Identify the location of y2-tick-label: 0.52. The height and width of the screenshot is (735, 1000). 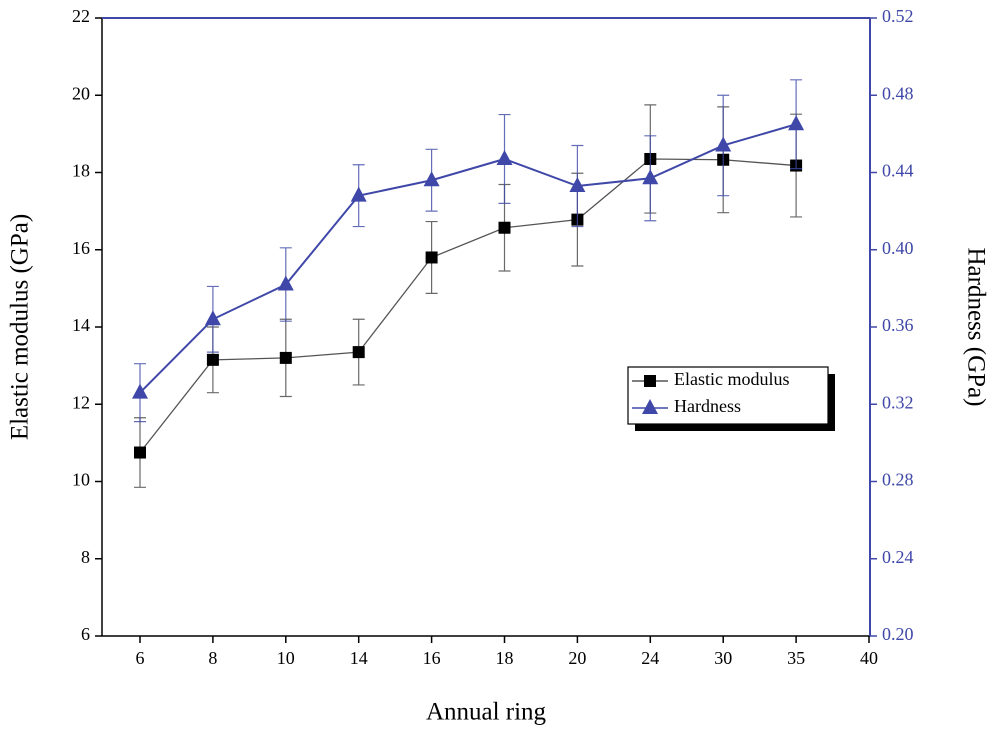
(898, 16).